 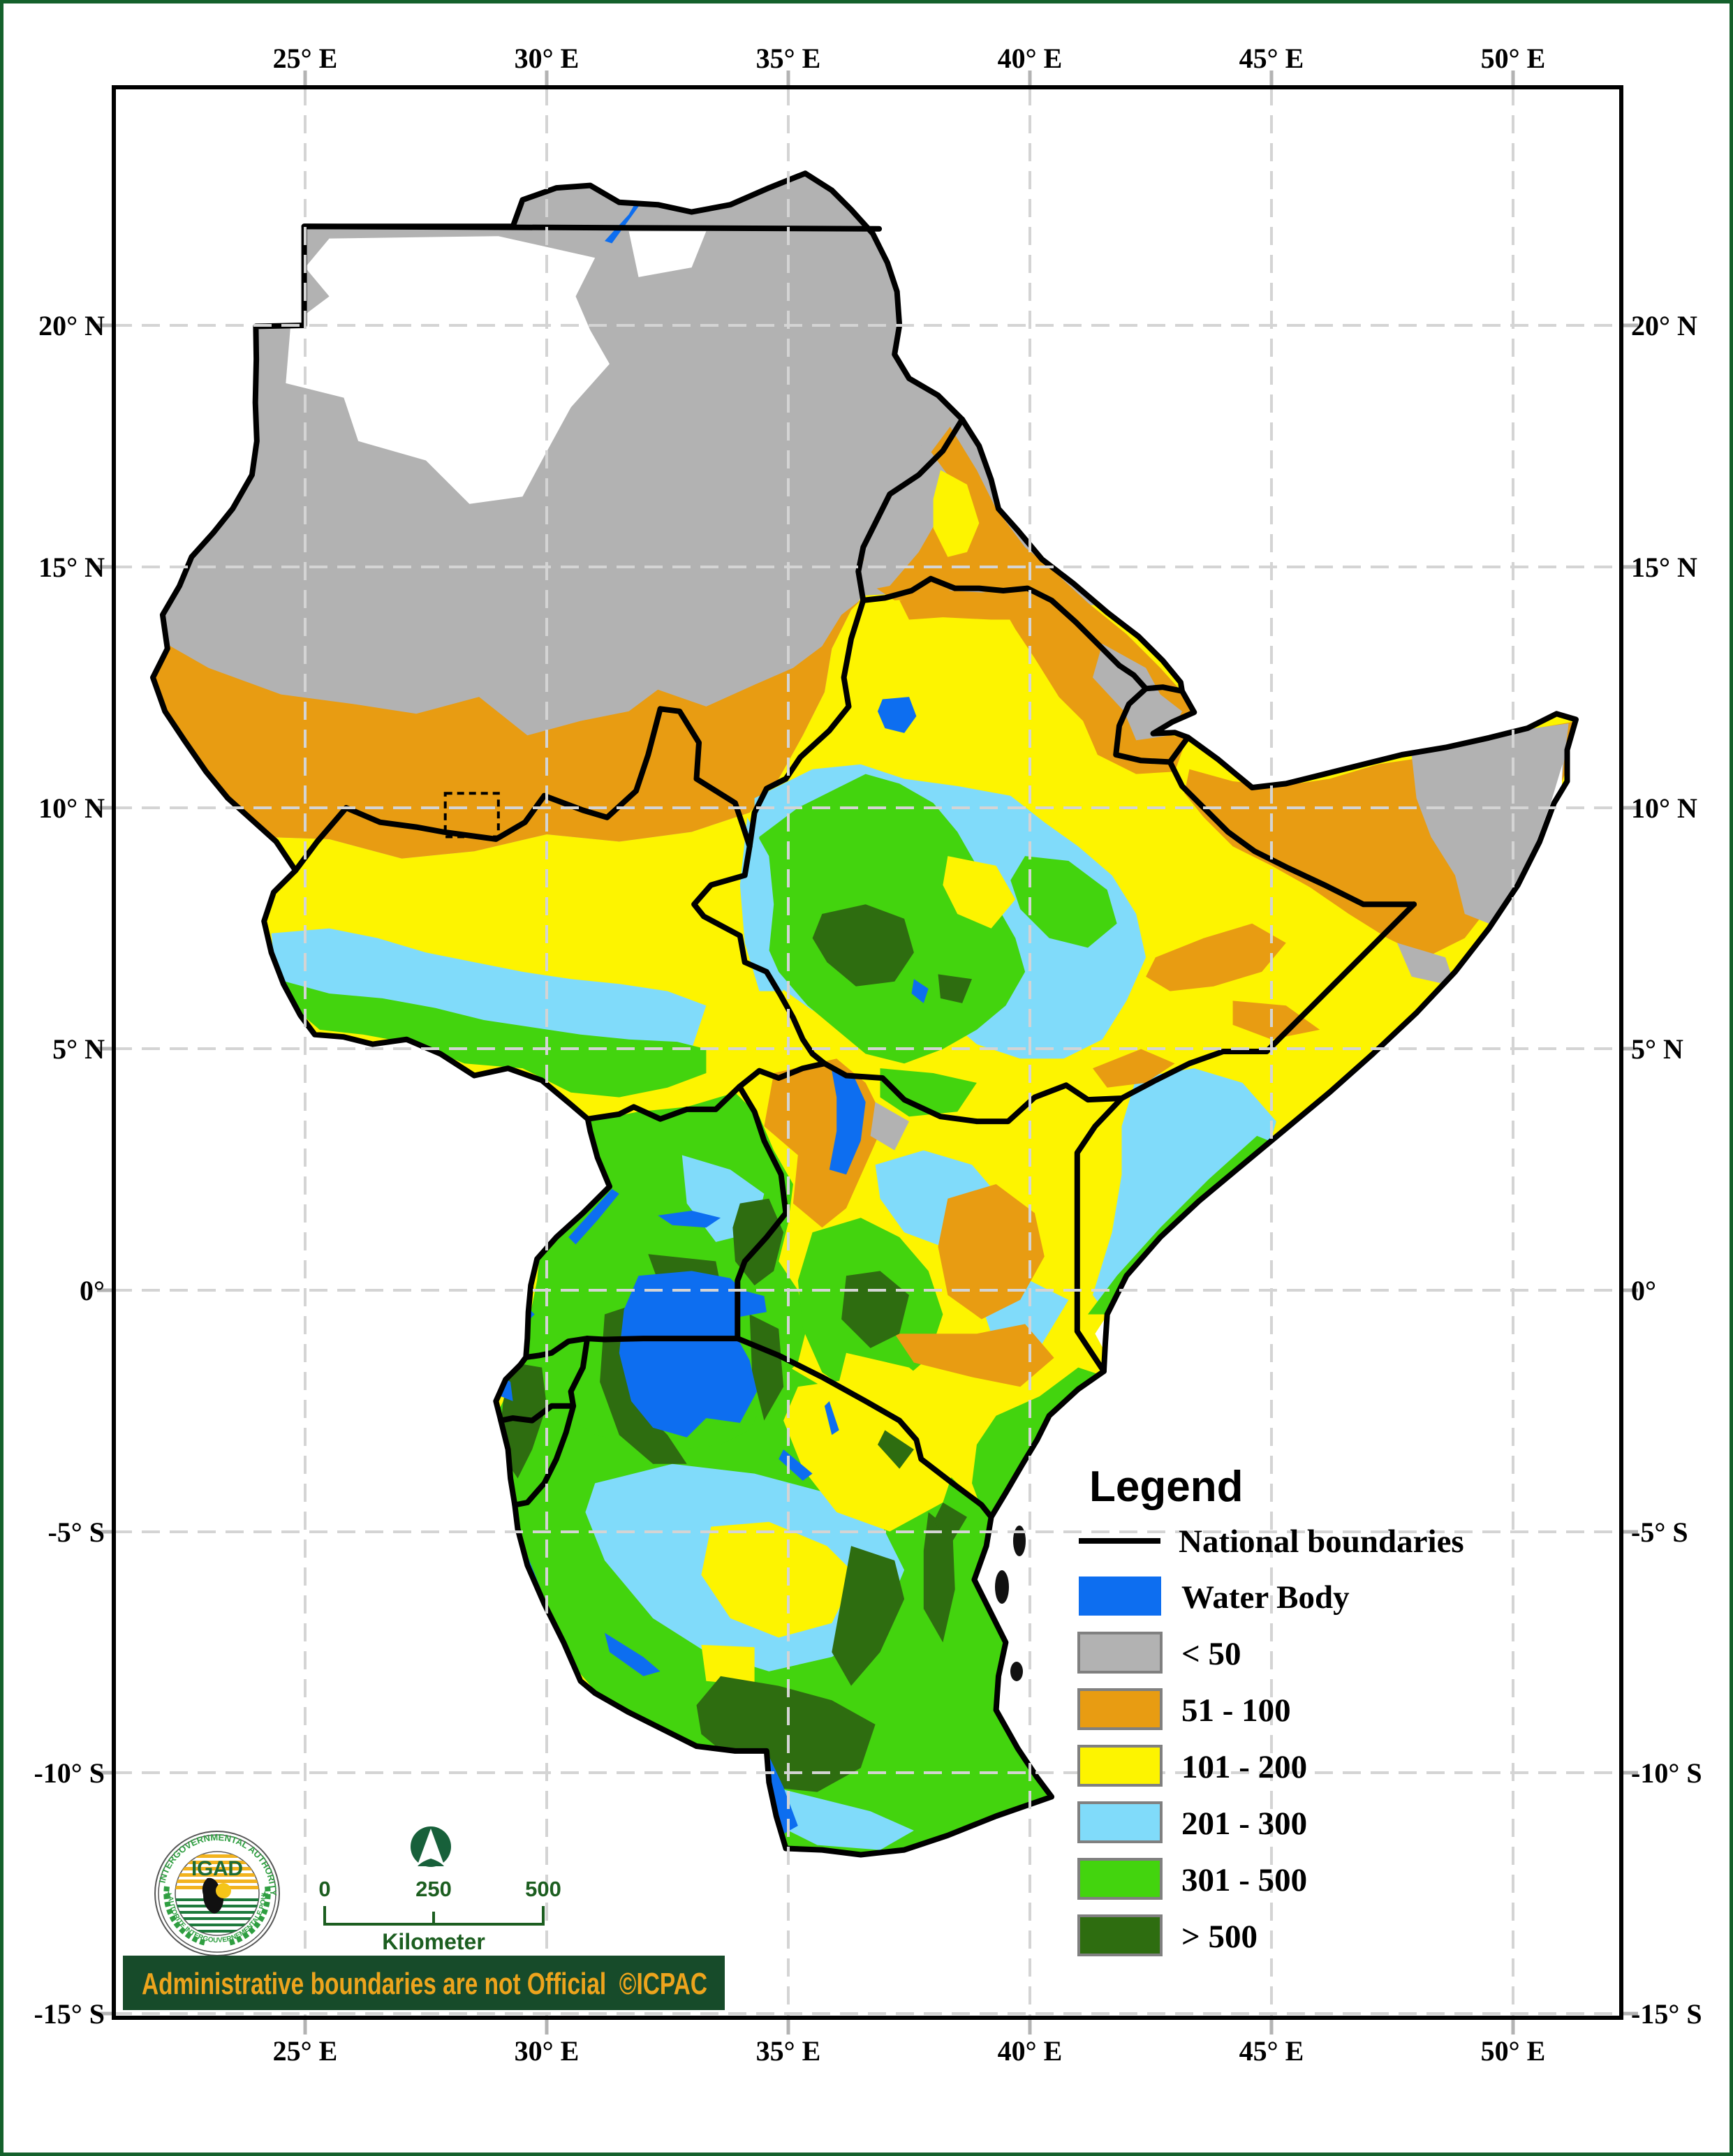 I want to click on svg-text: Kilometer, so click(x=433, y=1942).